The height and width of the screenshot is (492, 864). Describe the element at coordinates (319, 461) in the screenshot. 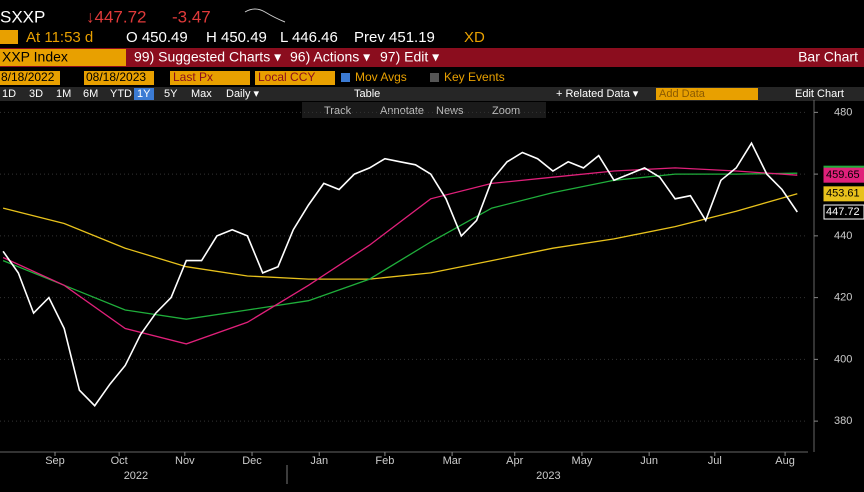

I see `x-tick-label: Jan` at that location.